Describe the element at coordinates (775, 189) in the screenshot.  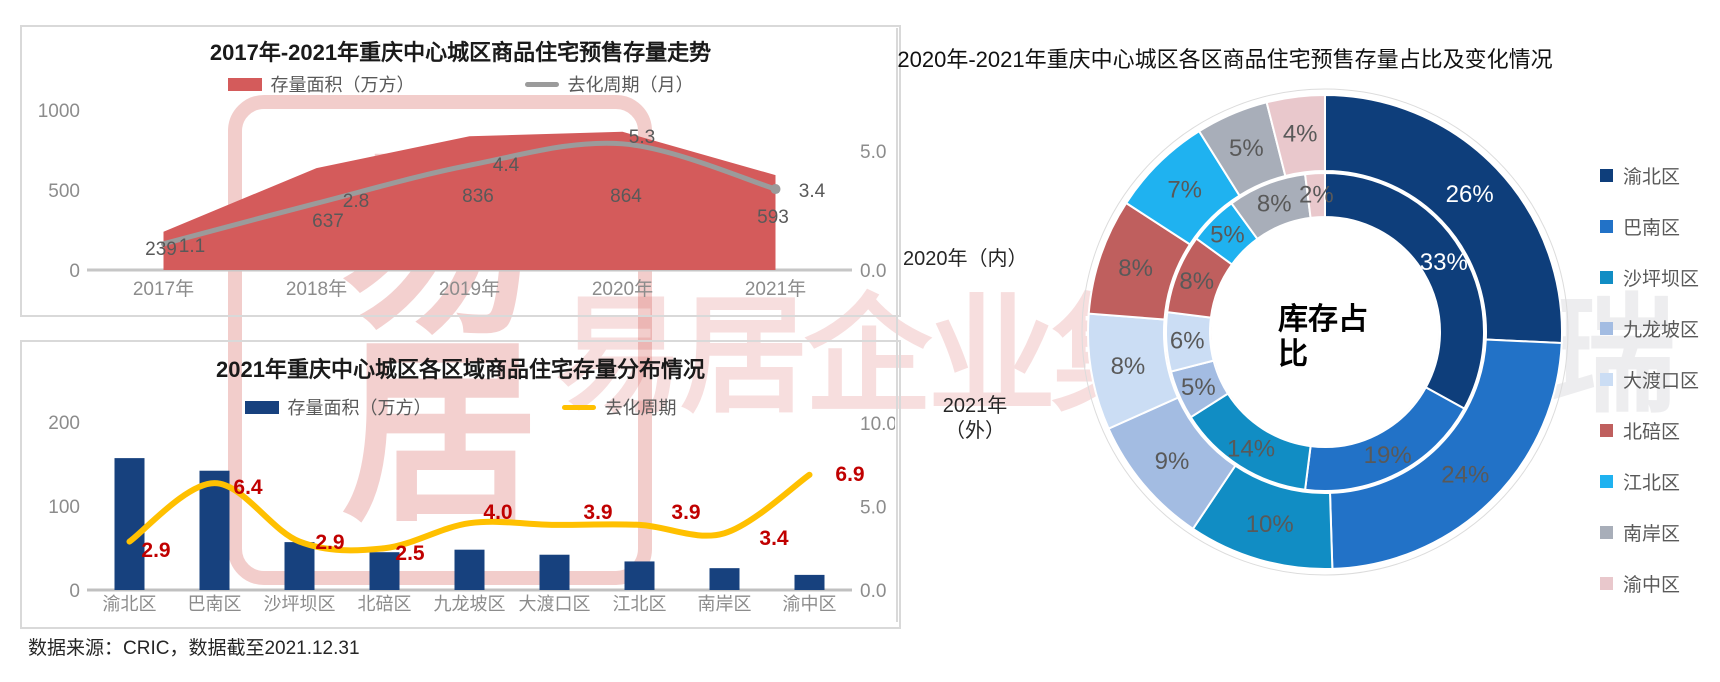
I see `line-end-marker` at that location.